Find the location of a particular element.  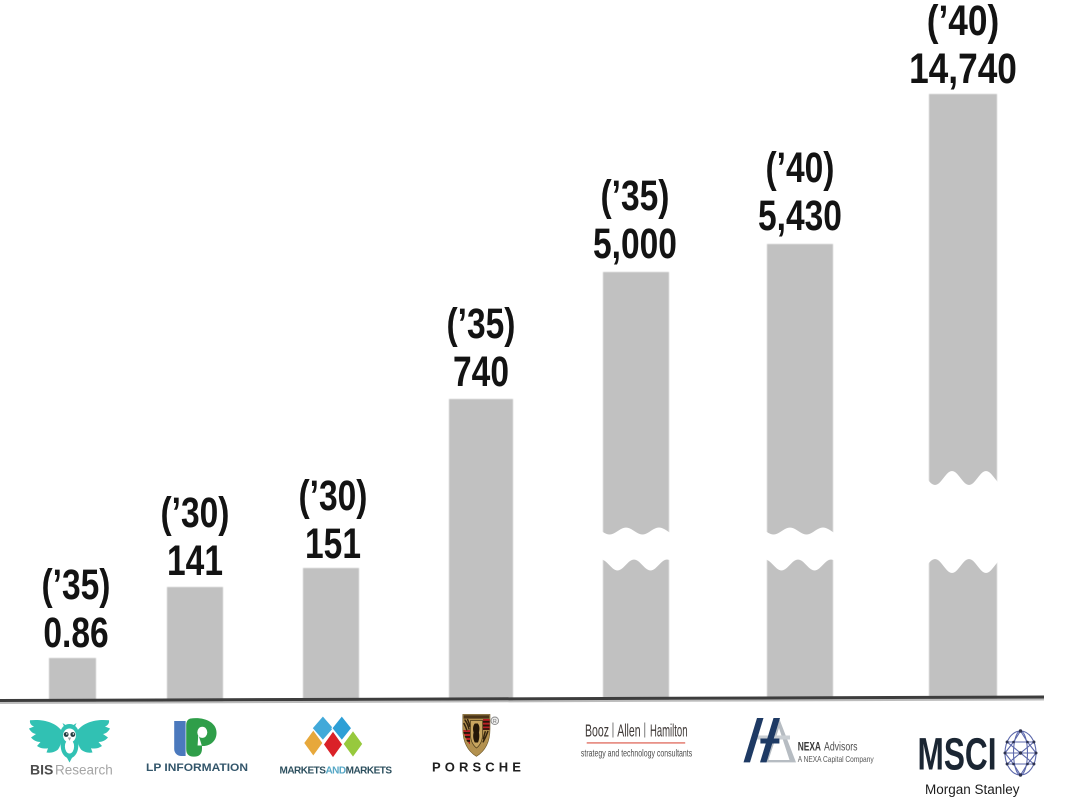

svg-text:strategy and technology consul: strategy and technology consultants is located at coordinates (636, 753).